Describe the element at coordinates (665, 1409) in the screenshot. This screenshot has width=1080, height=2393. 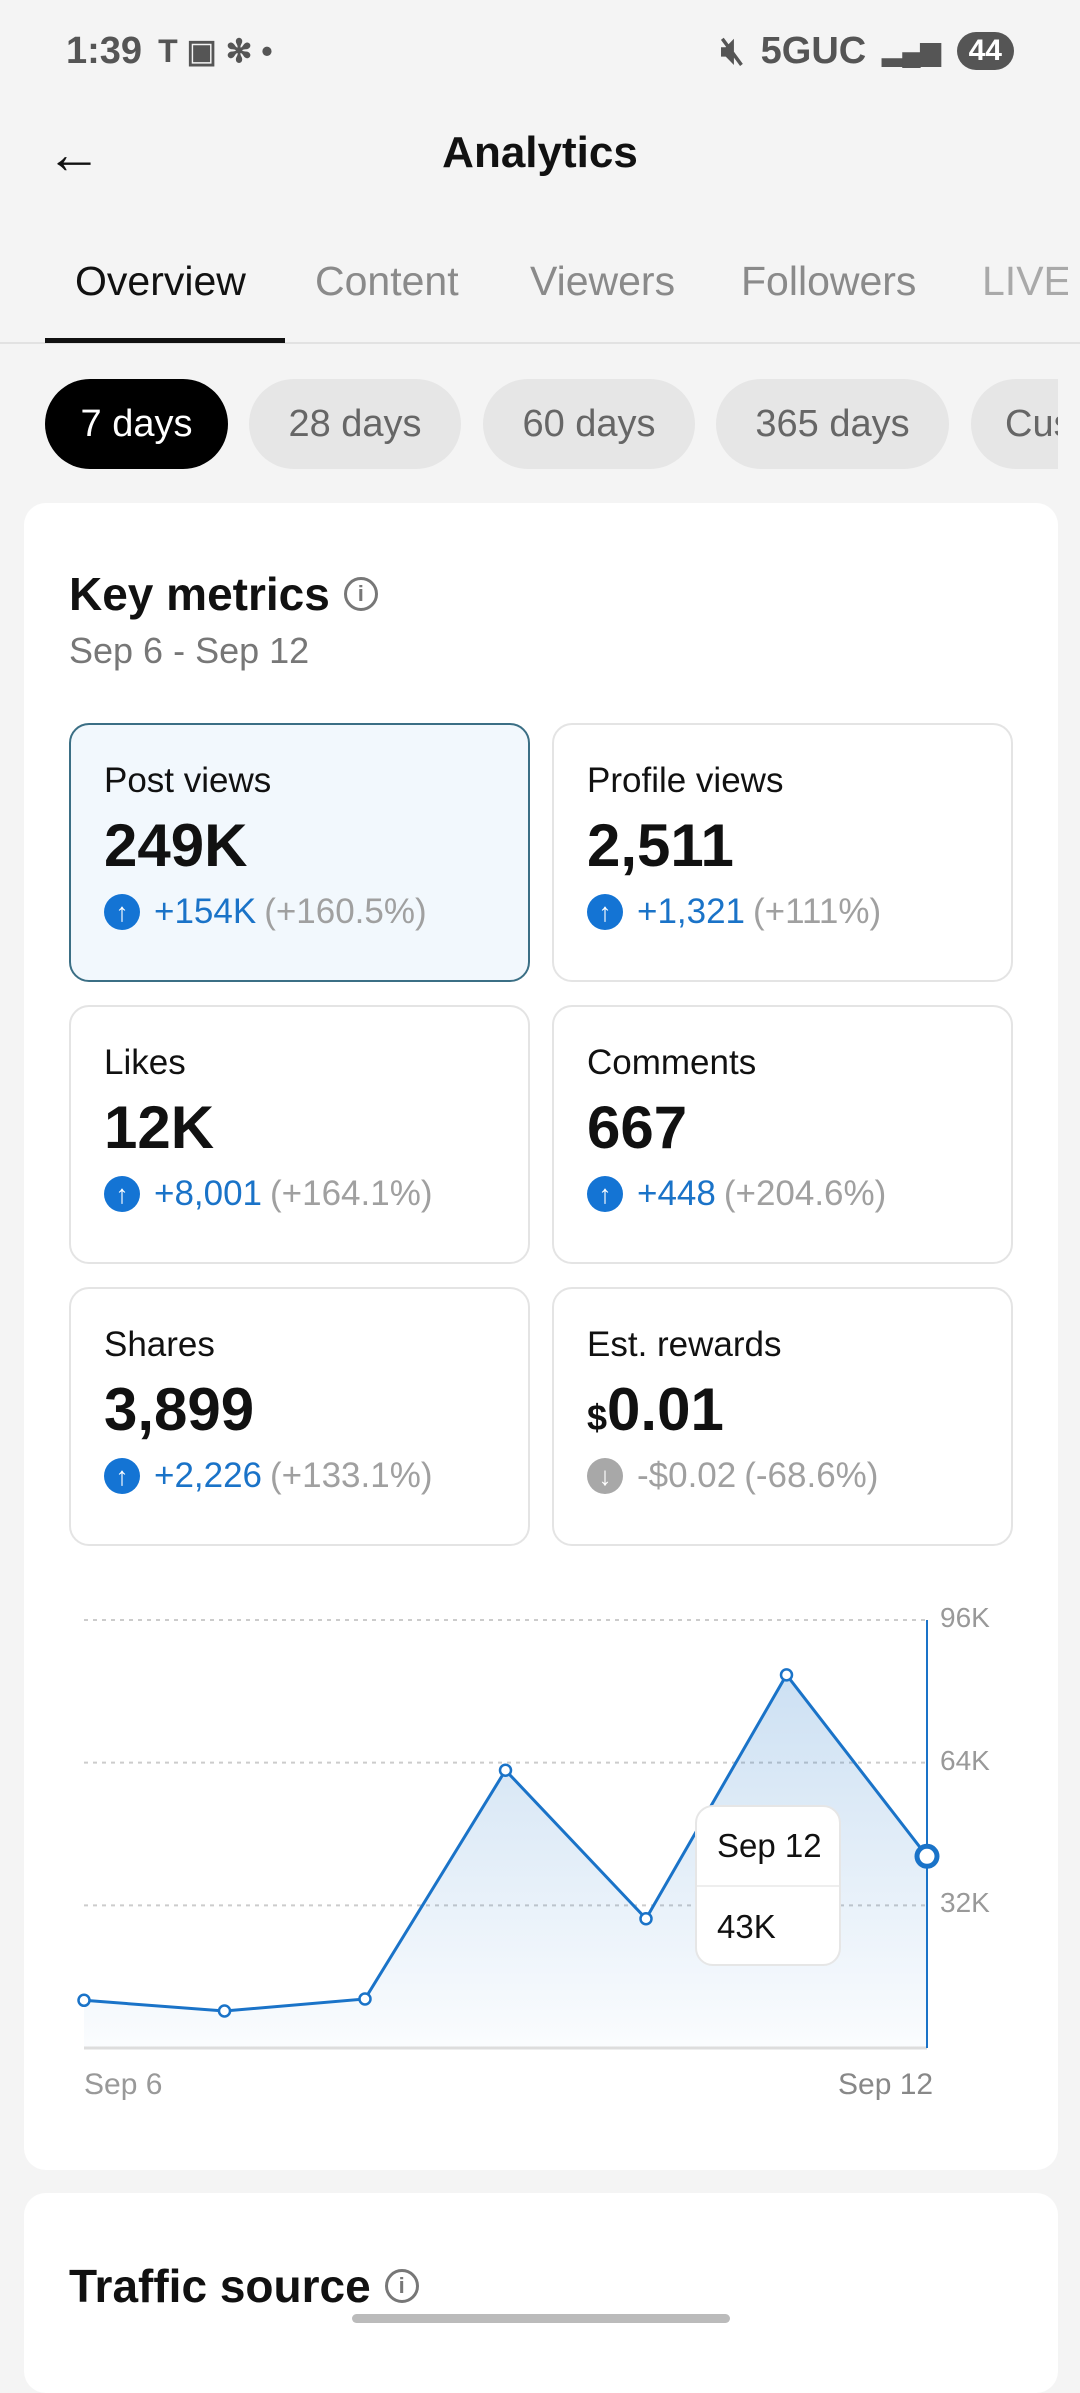
I see `metric-value-text: 0.01` at that location.